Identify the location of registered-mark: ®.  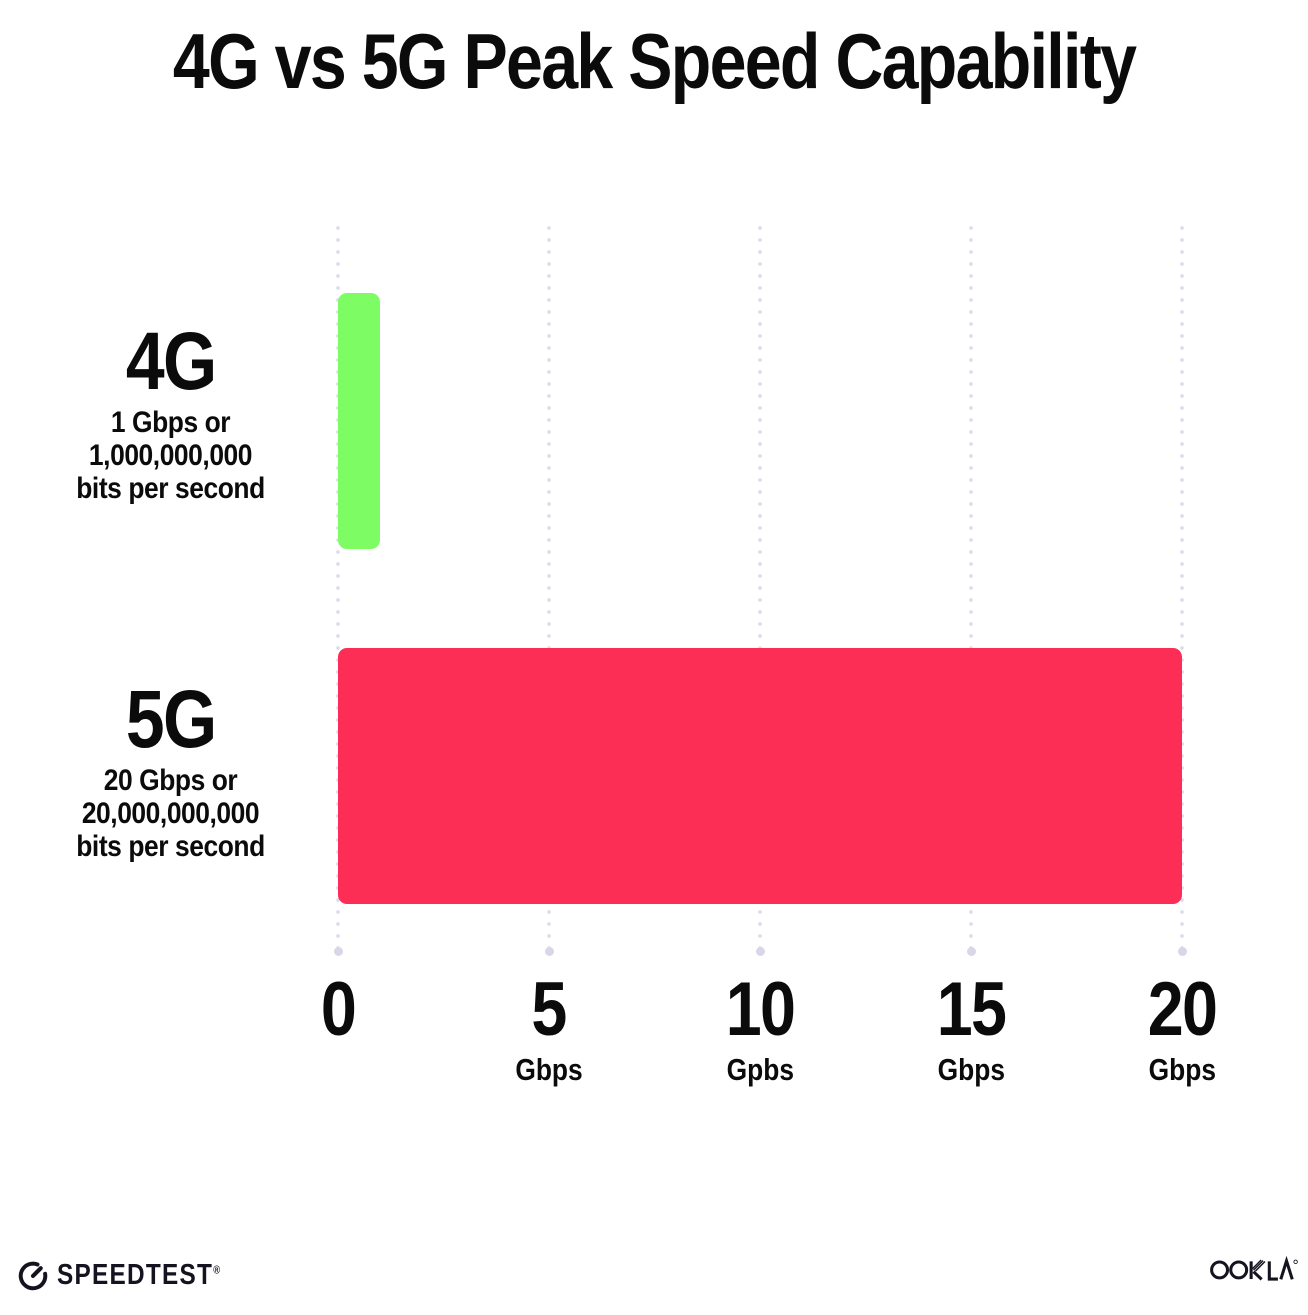
(216, 1269).